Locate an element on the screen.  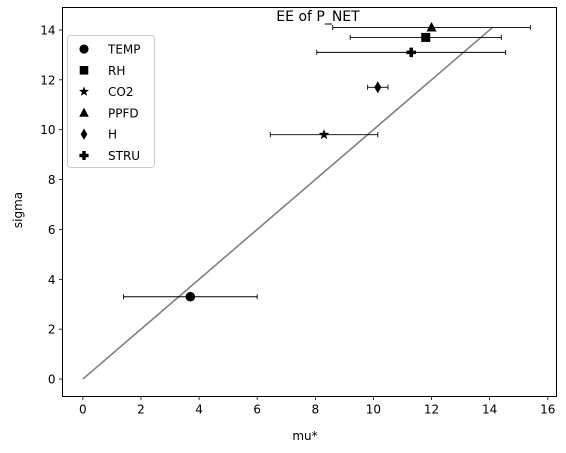
legend-label: PPFD is located at coordinates (123, 113).